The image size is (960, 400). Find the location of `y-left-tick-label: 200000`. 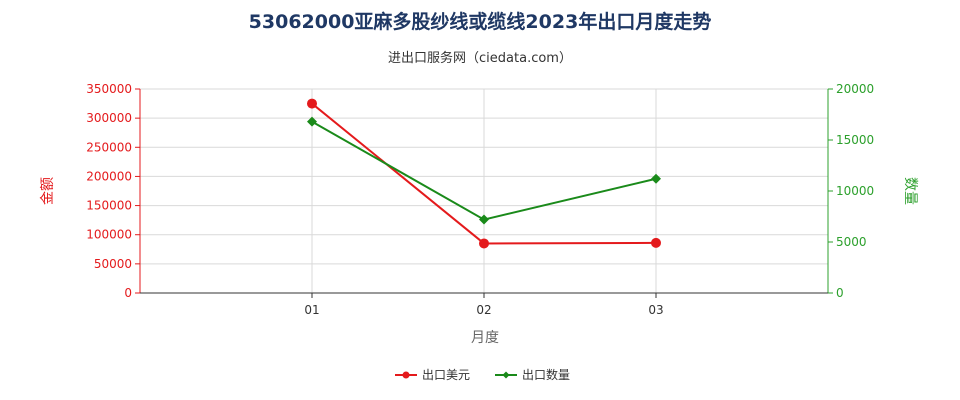

y-left-tick-label: 200000 is located at coordinates (109, 176).